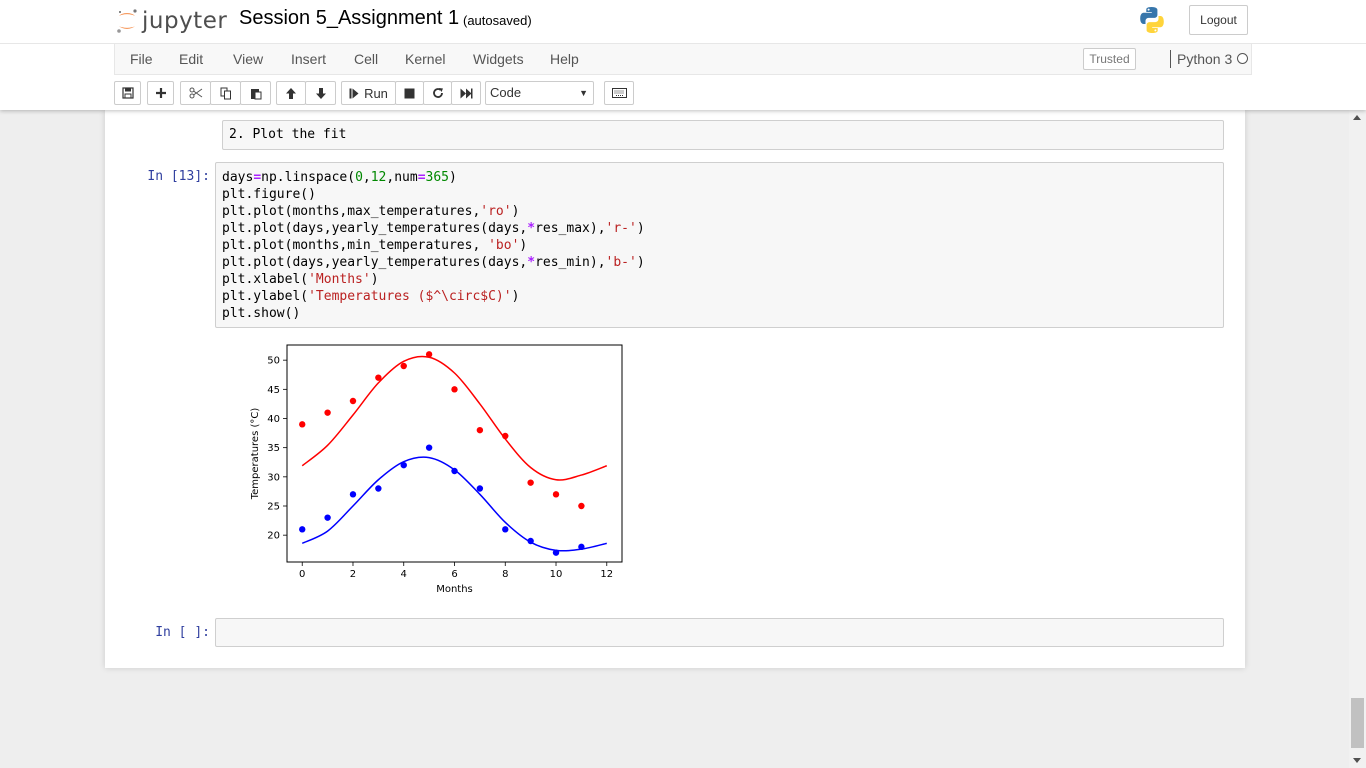 This screenshot has width=1366, height=768. Describe the element at coordinates (368, 93) in the screenshot. I see `run-button: Run` at that location.